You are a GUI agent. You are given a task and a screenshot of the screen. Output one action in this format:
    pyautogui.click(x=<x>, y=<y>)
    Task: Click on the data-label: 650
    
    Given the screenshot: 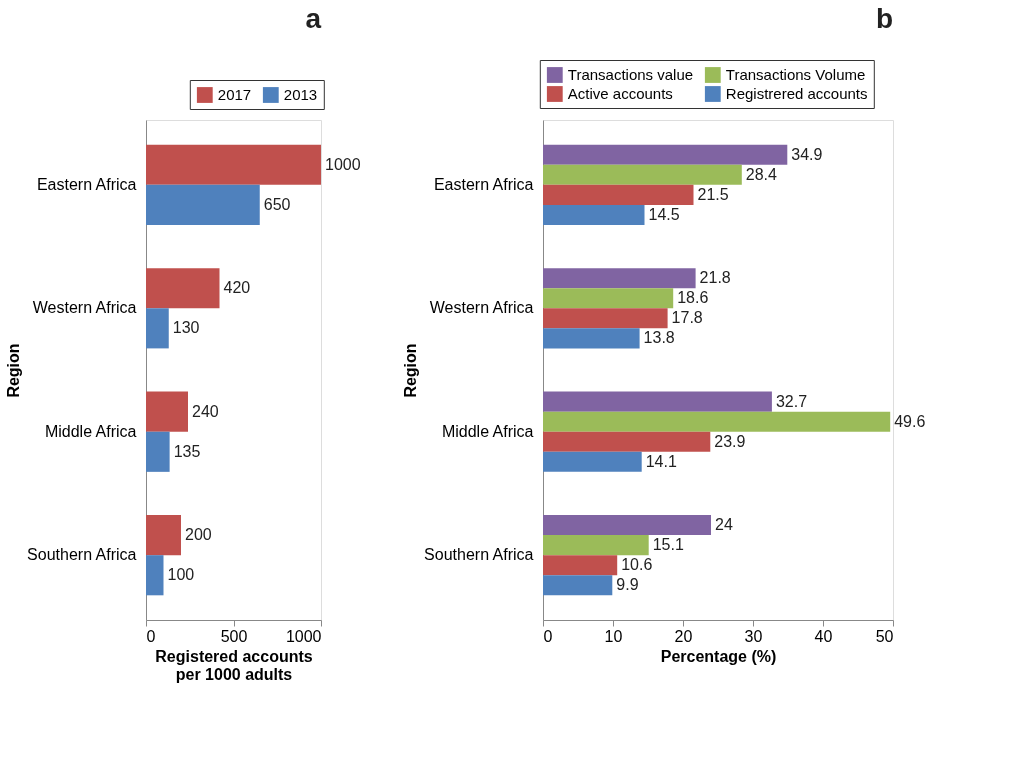 What is the action you would take?
    pyautogui.click(x=277, y=204)
    